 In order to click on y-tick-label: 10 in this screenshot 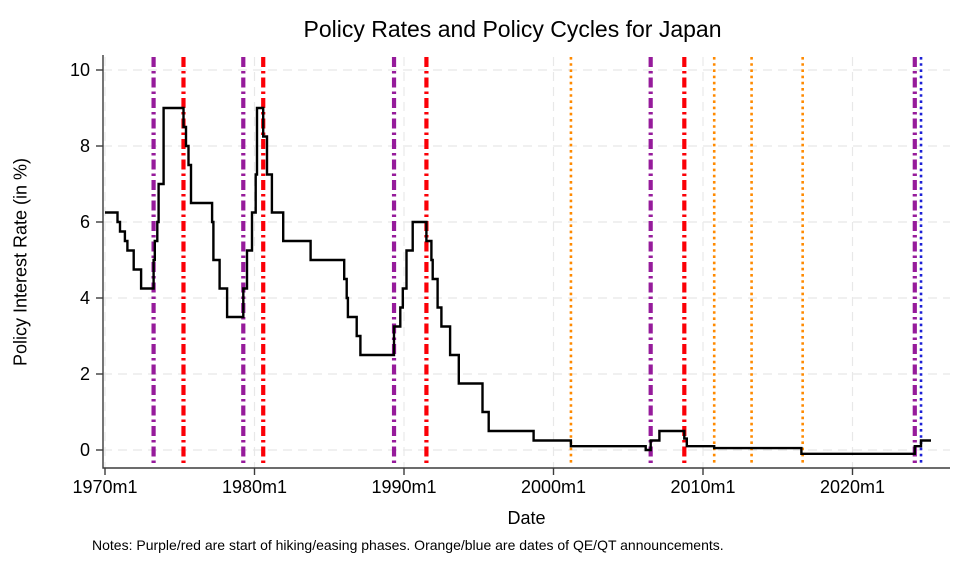, I will do `click(80, 70)`.